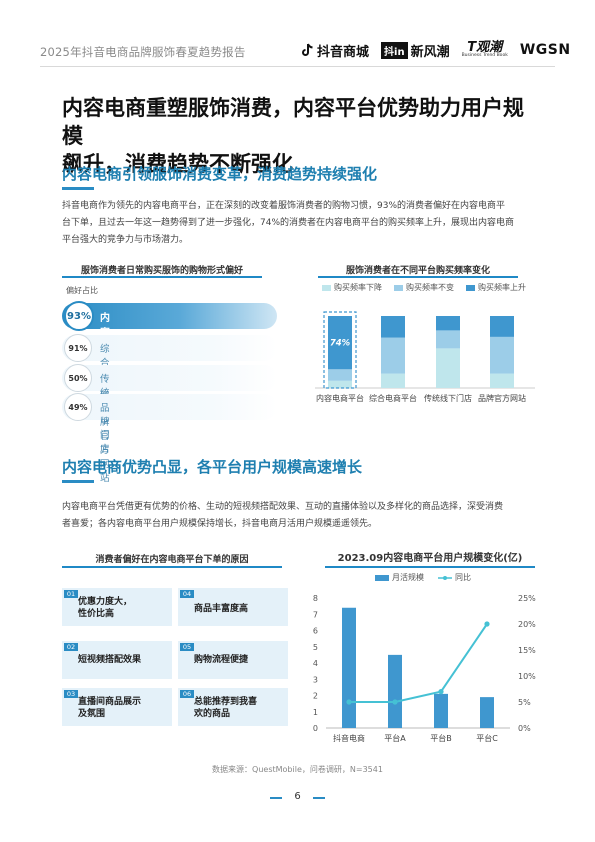  Describe the element at coordinates (78, 378) in the screenshot. I see `preference-value: 50%` at that location.